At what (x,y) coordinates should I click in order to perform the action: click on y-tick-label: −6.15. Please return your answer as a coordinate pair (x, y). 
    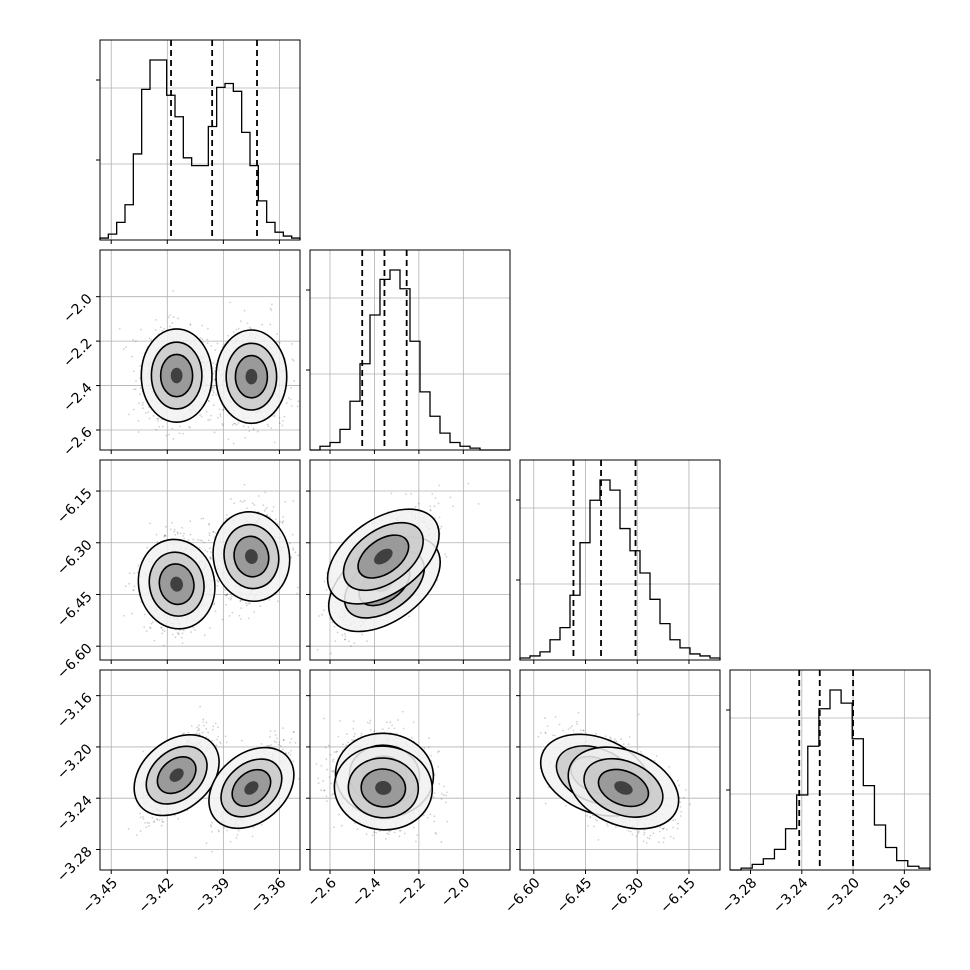
    Looking at the image, I should click on (75, 506).